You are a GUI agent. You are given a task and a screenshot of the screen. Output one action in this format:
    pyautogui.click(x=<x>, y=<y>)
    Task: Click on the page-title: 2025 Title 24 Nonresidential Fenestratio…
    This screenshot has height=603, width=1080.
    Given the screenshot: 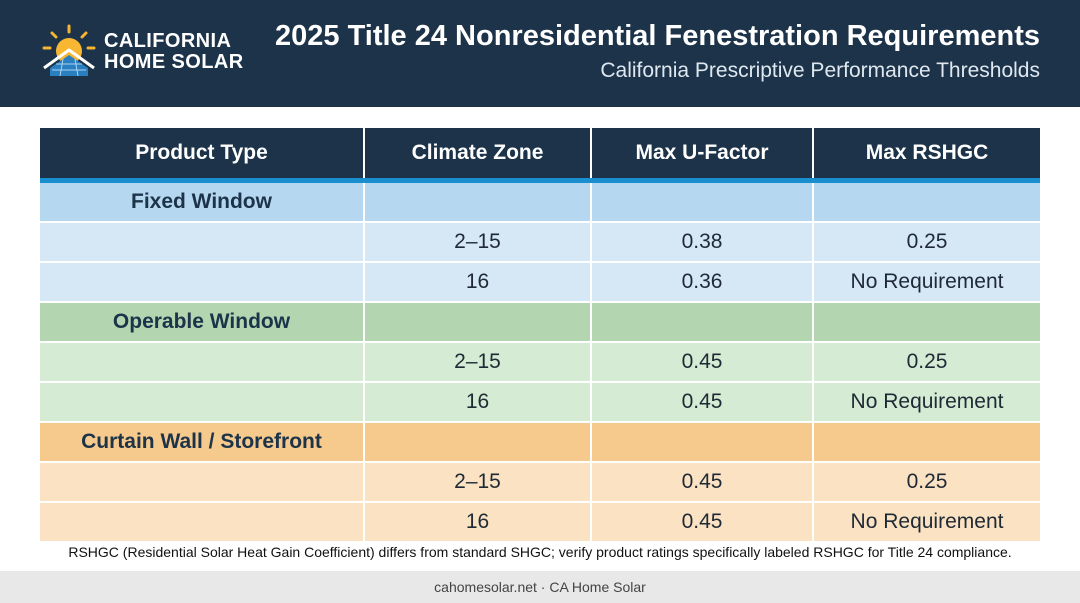 What is the action you would take?
    pyautogui.click(x=657, y=36)
    